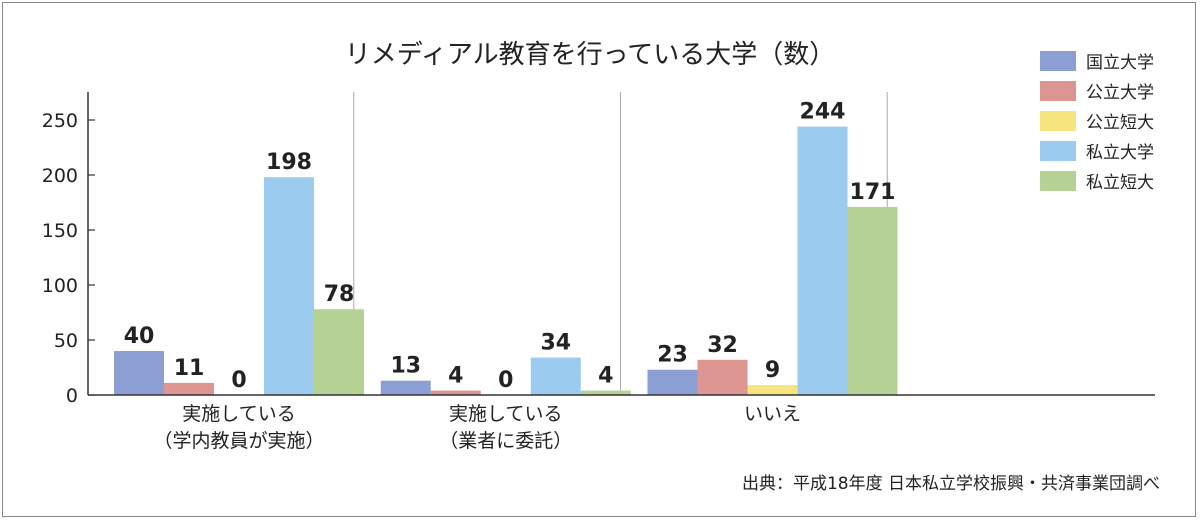  Describe the element at coordinates (772, 414) in the screenshot. I see `category-label: いいえ` at that location.